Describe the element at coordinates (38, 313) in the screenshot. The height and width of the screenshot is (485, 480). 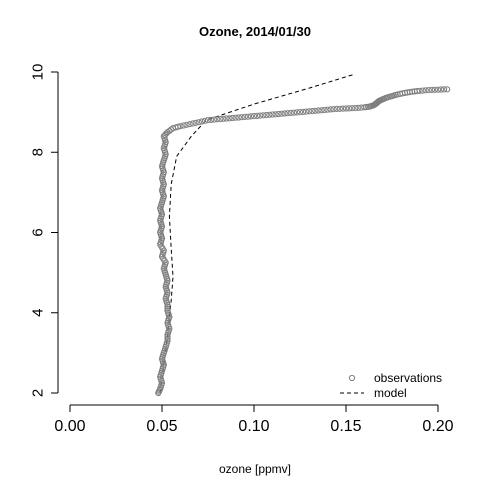
I see `y-tick-label: 4` at that location.